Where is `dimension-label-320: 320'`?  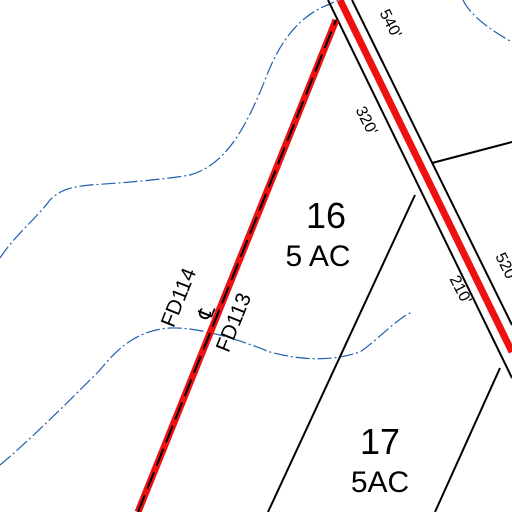 dimension-label-320: 320' is located at coordinates (366, 121).